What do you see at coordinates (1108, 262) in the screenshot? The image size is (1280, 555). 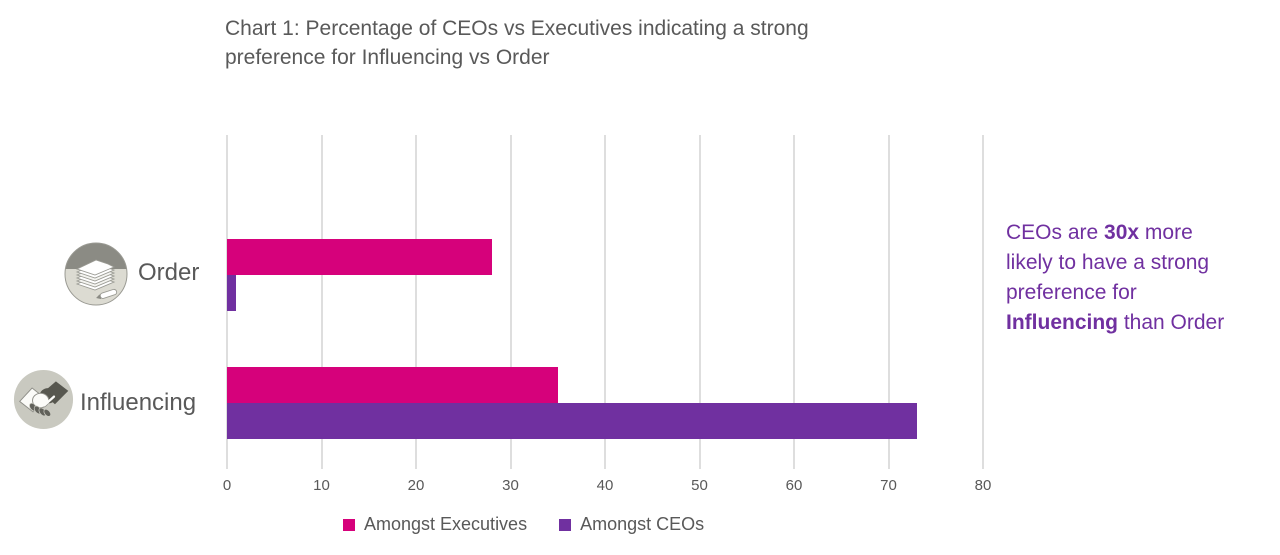 I see `annotation-text: likely to have a strong` at bounding box center [1108, 262].